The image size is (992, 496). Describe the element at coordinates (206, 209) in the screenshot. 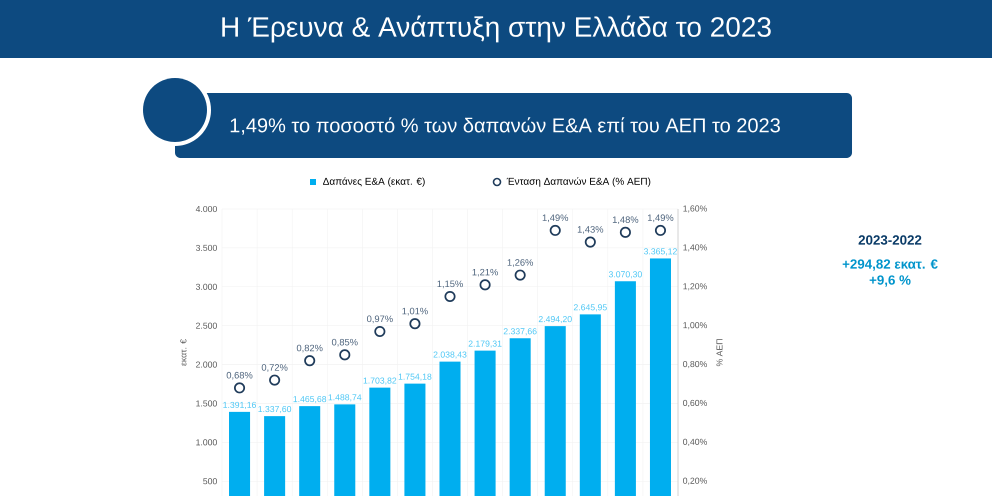

I see `y-tick-label: 4.000` at that location.